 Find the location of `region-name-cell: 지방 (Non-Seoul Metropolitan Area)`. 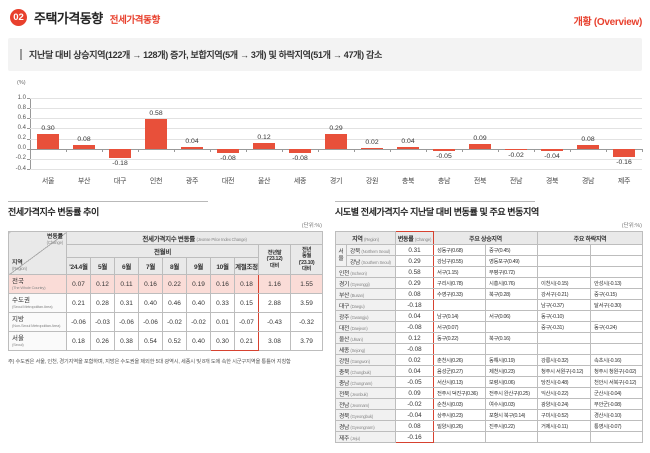

region-name-cell: 지방 (Non-Seoul Metropolitan Area) is located at coordinates (37, 322).